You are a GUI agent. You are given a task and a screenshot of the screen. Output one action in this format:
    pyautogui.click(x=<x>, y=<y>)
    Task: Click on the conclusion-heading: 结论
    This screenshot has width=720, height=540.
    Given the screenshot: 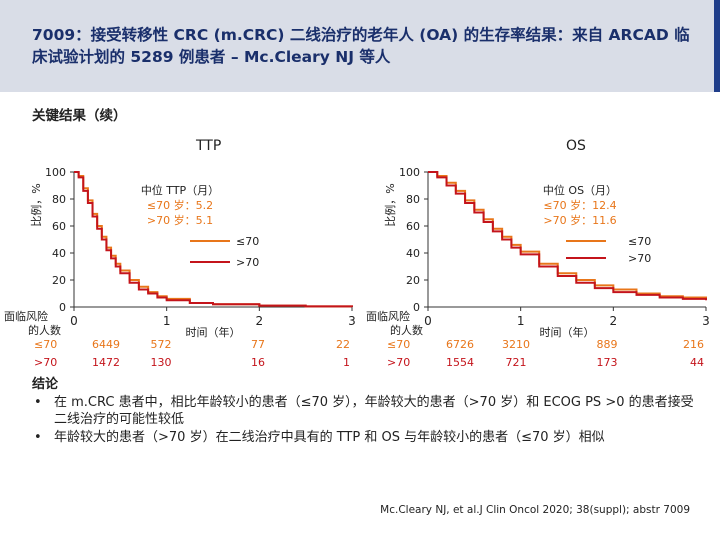 What is the action you would take?
    pyautogui.click(x=45, y=384)
    